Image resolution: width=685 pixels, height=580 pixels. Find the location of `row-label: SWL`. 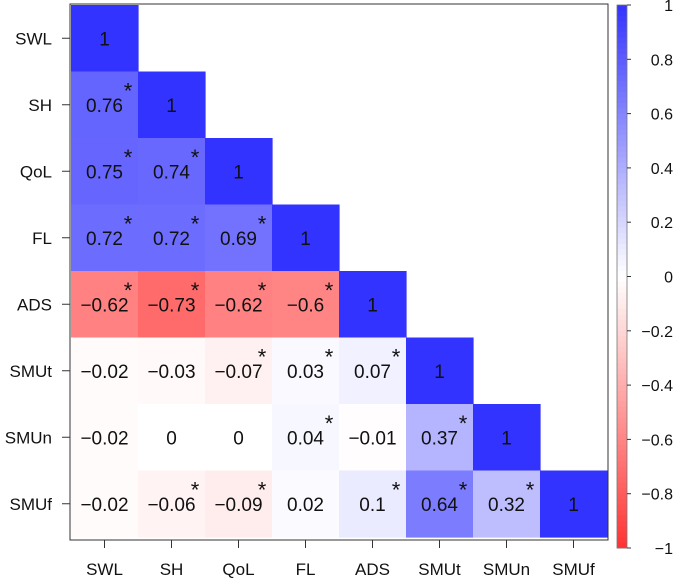

row-label: SWL is located at coordinates (33, 38).